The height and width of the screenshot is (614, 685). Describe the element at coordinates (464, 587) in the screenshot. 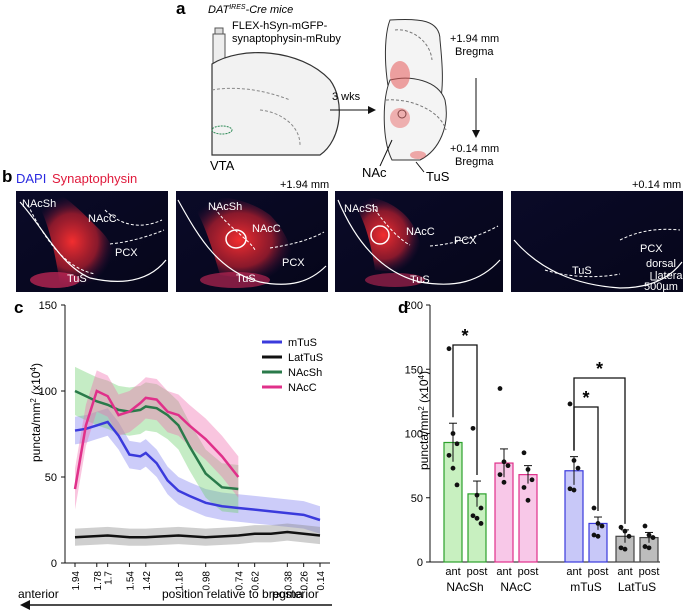

I see `d-group-label-NAcSh: NAcSh` at that location.